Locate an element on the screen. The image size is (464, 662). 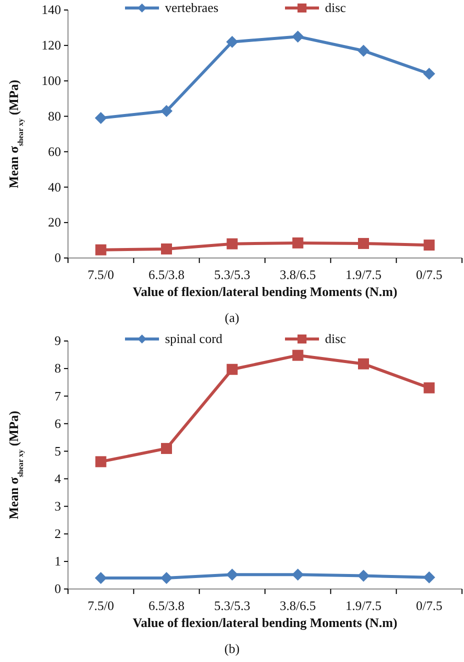
text: (b) is located at coordinates (232, 648).